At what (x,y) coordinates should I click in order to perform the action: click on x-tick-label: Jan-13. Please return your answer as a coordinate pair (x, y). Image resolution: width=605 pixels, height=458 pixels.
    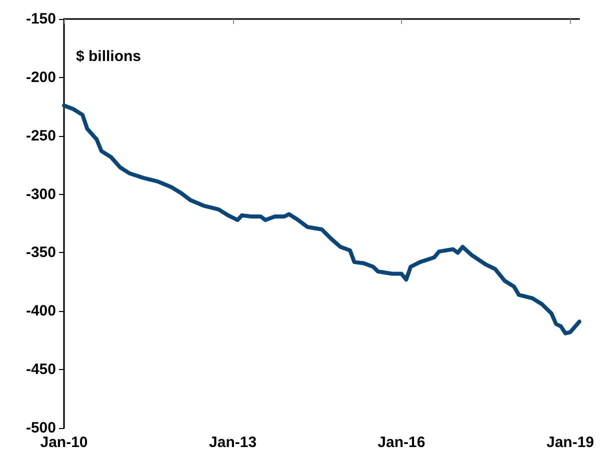
    Looking at the image, I should click on (233, 442).